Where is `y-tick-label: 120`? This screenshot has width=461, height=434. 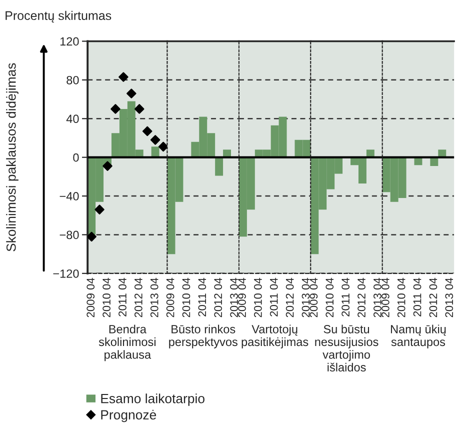
y-tick-label: 120 is located at coordinates (69, 41).